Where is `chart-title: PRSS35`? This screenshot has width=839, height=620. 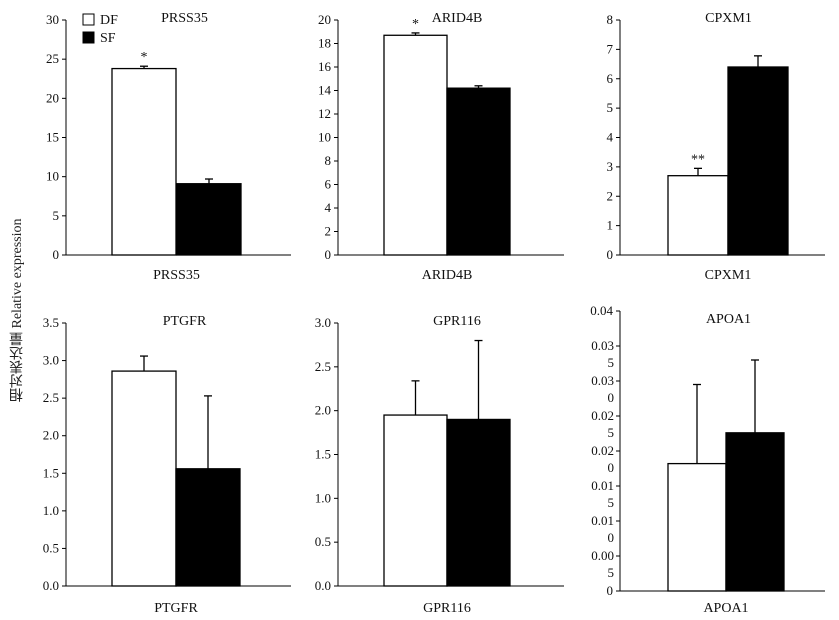 chart-title: PRSS35 is located at coordinates (184, 18).